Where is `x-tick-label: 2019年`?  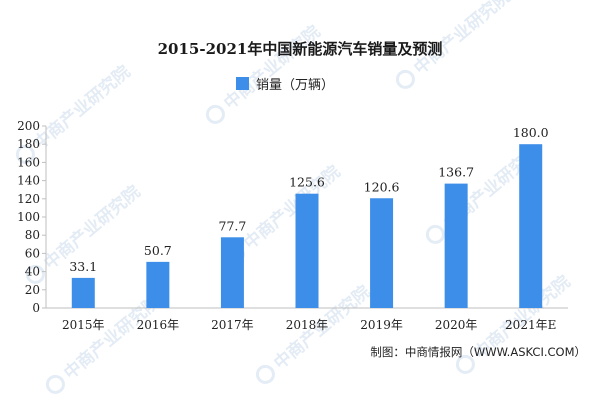 x-tick-label: 2019年 is located at coordinates (381, 325).